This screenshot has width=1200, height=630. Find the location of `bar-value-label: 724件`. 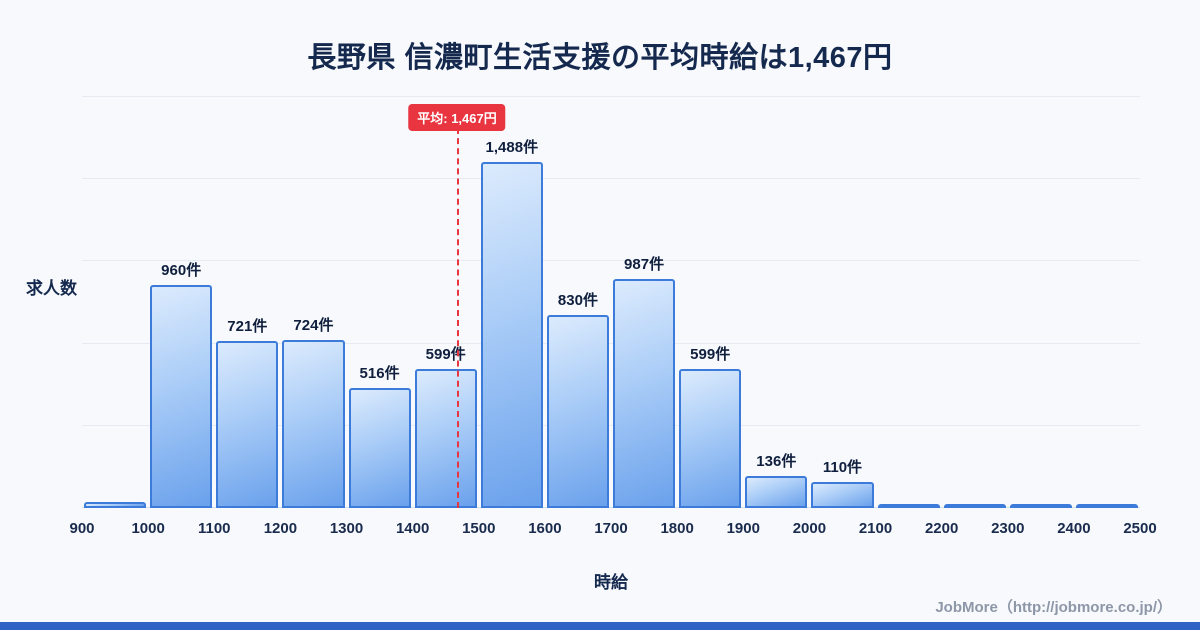

bar-value-label: 724件 is located at coordinates (313, 325).